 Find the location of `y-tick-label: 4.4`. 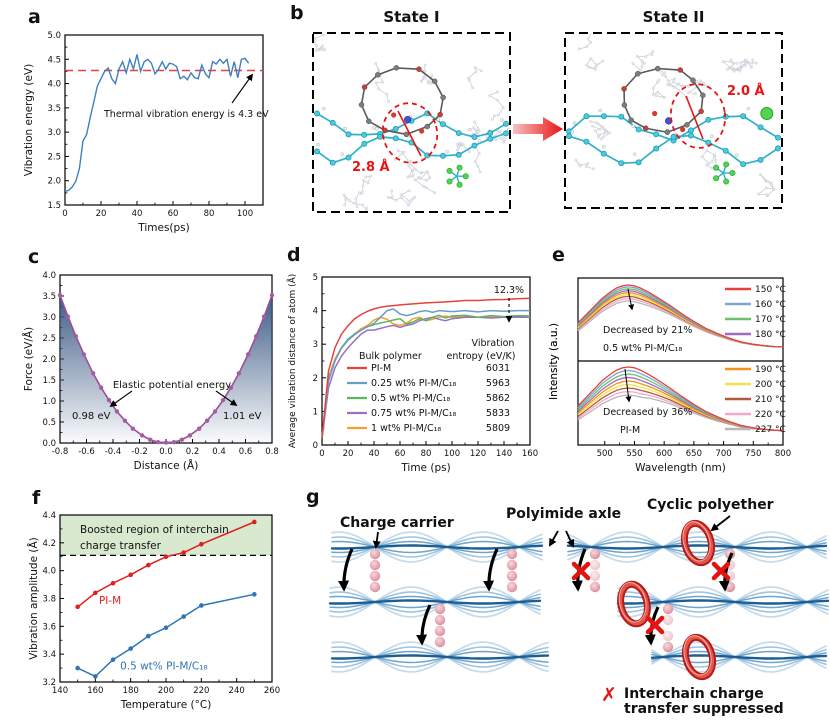

y-tick-label: 4.4 is located at coordinates (49, 516).